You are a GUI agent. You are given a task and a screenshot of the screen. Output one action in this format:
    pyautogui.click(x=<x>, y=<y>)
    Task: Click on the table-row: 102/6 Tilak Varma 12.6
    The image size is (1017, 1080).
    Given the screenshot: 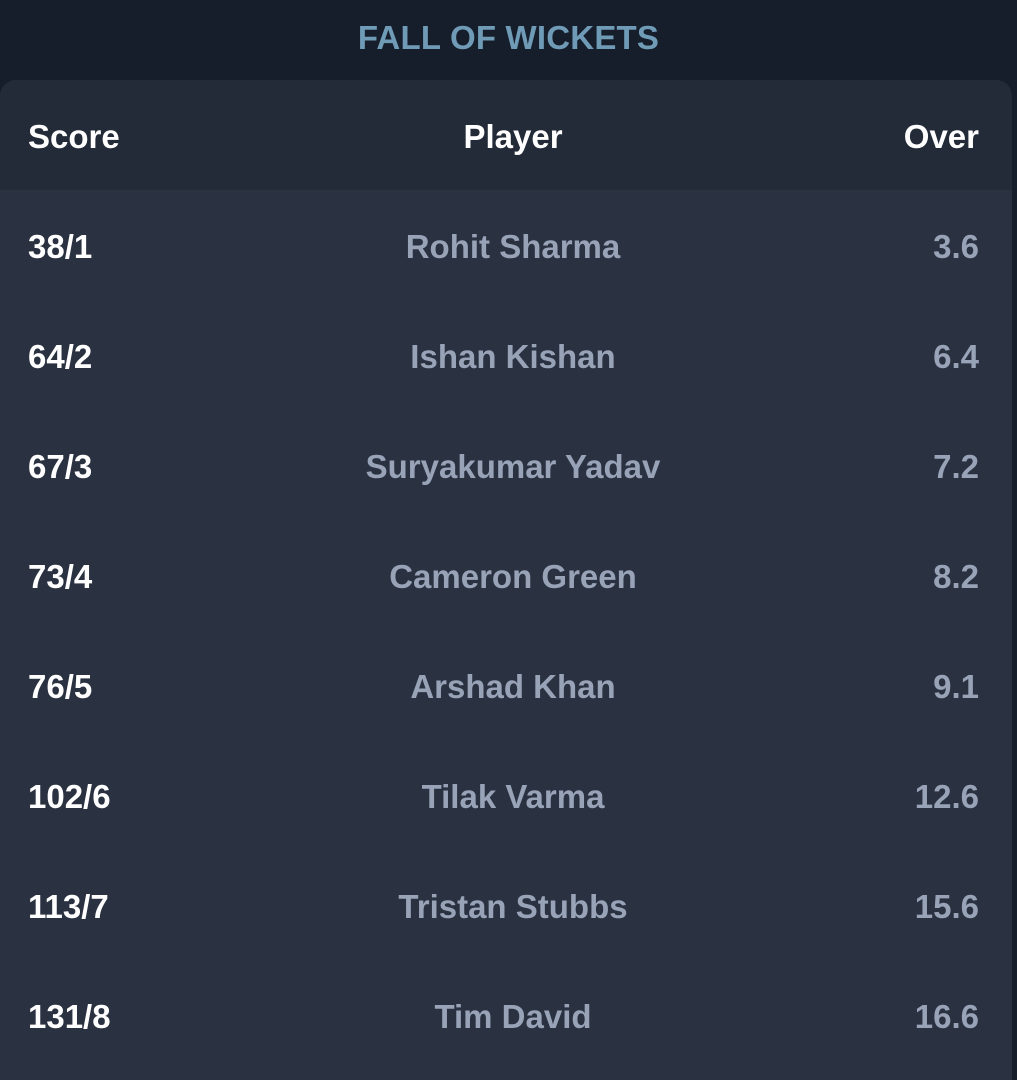 What is the action you would take?
    pyautogui.click(x=506, y=795)
    